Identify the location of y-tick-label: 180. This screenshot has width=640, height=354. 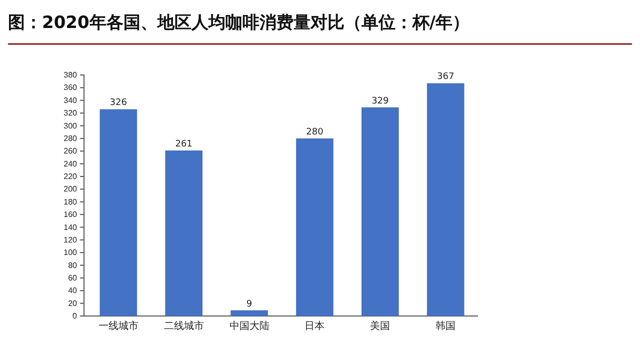
(71, 201).